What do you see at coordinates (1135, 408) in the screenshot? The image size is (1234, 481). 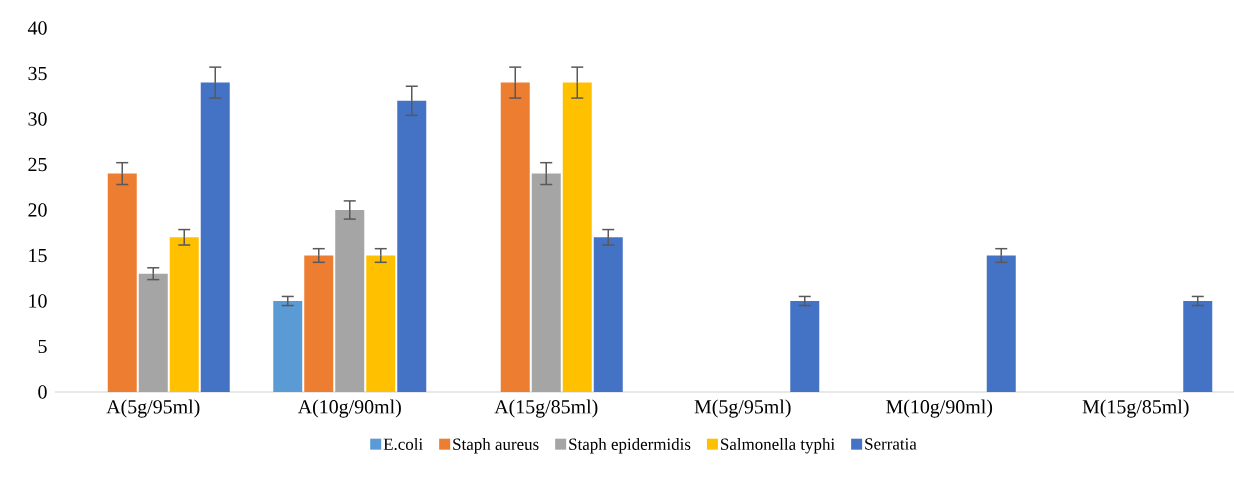 I see `x-tick-label: M(15g/85ml)` at bounding box center [1135, 408].